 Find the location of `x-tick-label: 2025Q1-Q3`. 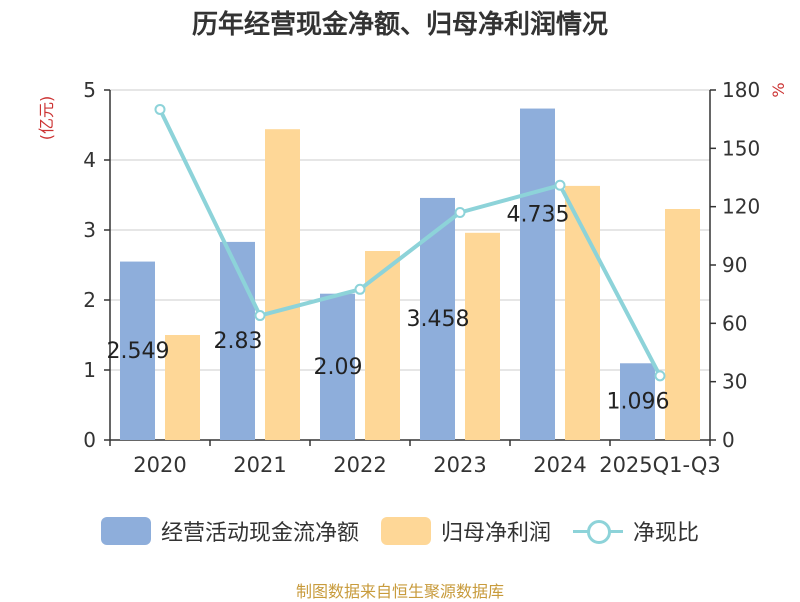

x-tick-label: 2025Q1-Q3 is located at coordinates (660, 465).